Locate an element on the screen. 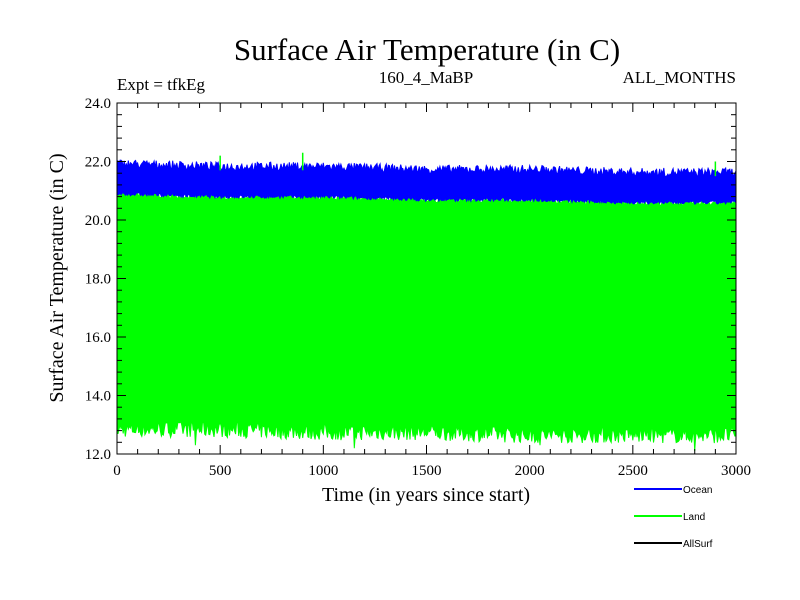 The width and height of the screenshot is (800, 600). run-label: 160_4_MaBP is located at coordinates (426, 77).